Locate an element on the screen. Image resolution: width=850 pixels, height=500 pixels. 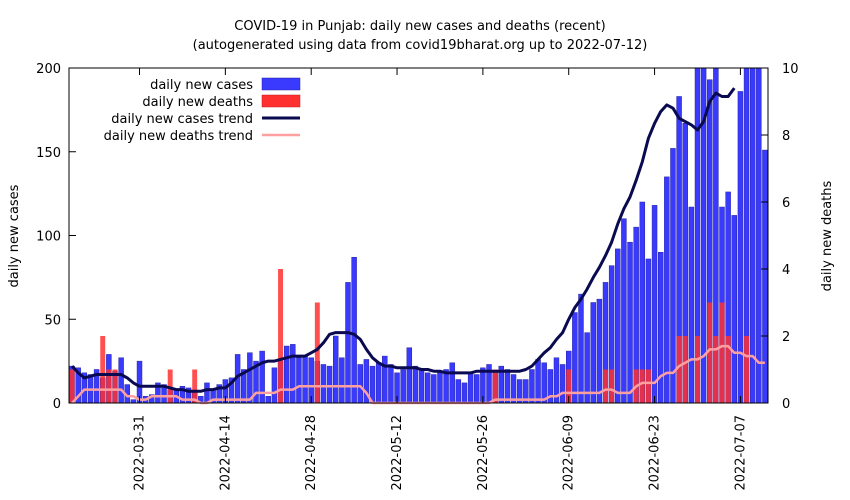
y2-tick-label: 8 is located at coordinates (786, 136).